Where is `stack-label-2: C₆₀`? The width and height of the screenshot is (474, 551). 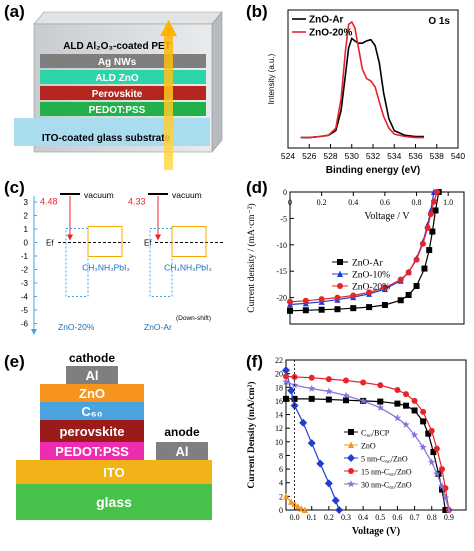 stack-label-2: C₆₀ is located at coordinates (91, 411).